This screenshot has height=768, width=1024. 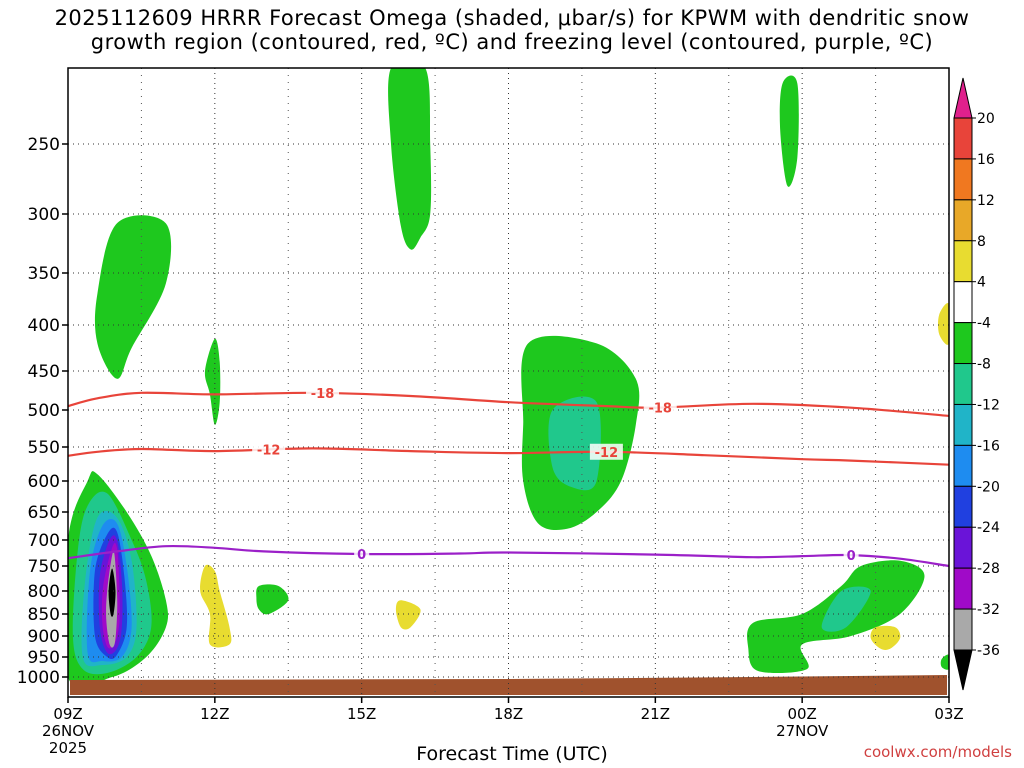 I want to click on colorbar-label-7: -12, so click(x=988, y=405).